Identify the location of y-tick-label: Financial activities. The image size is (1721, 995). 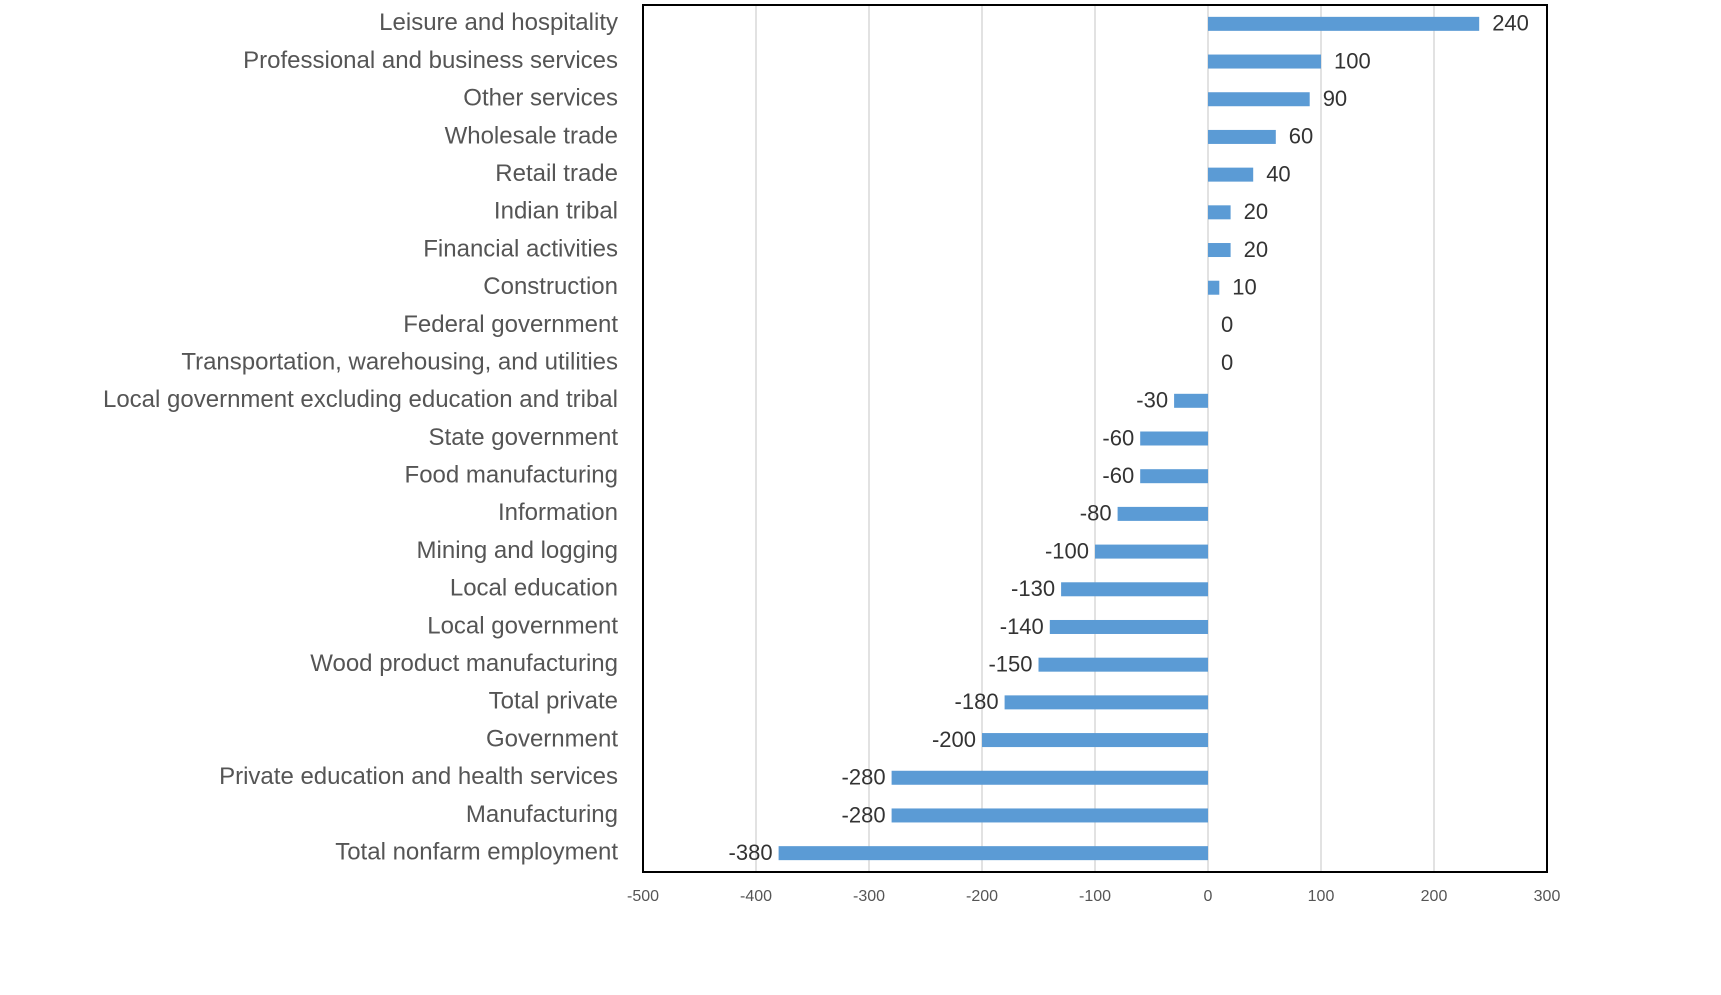
(520, 248).